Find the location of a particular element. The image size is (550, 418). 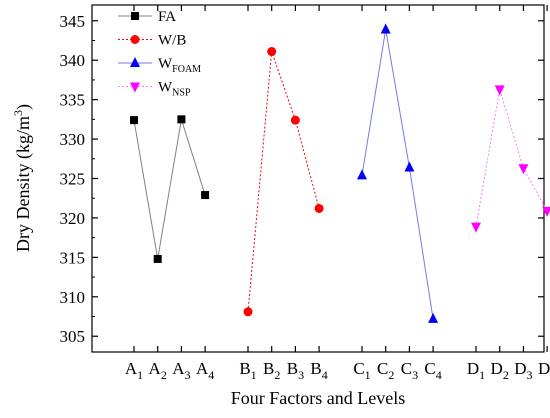

x-tick-label: D2 is located at coordinates (500, 370).